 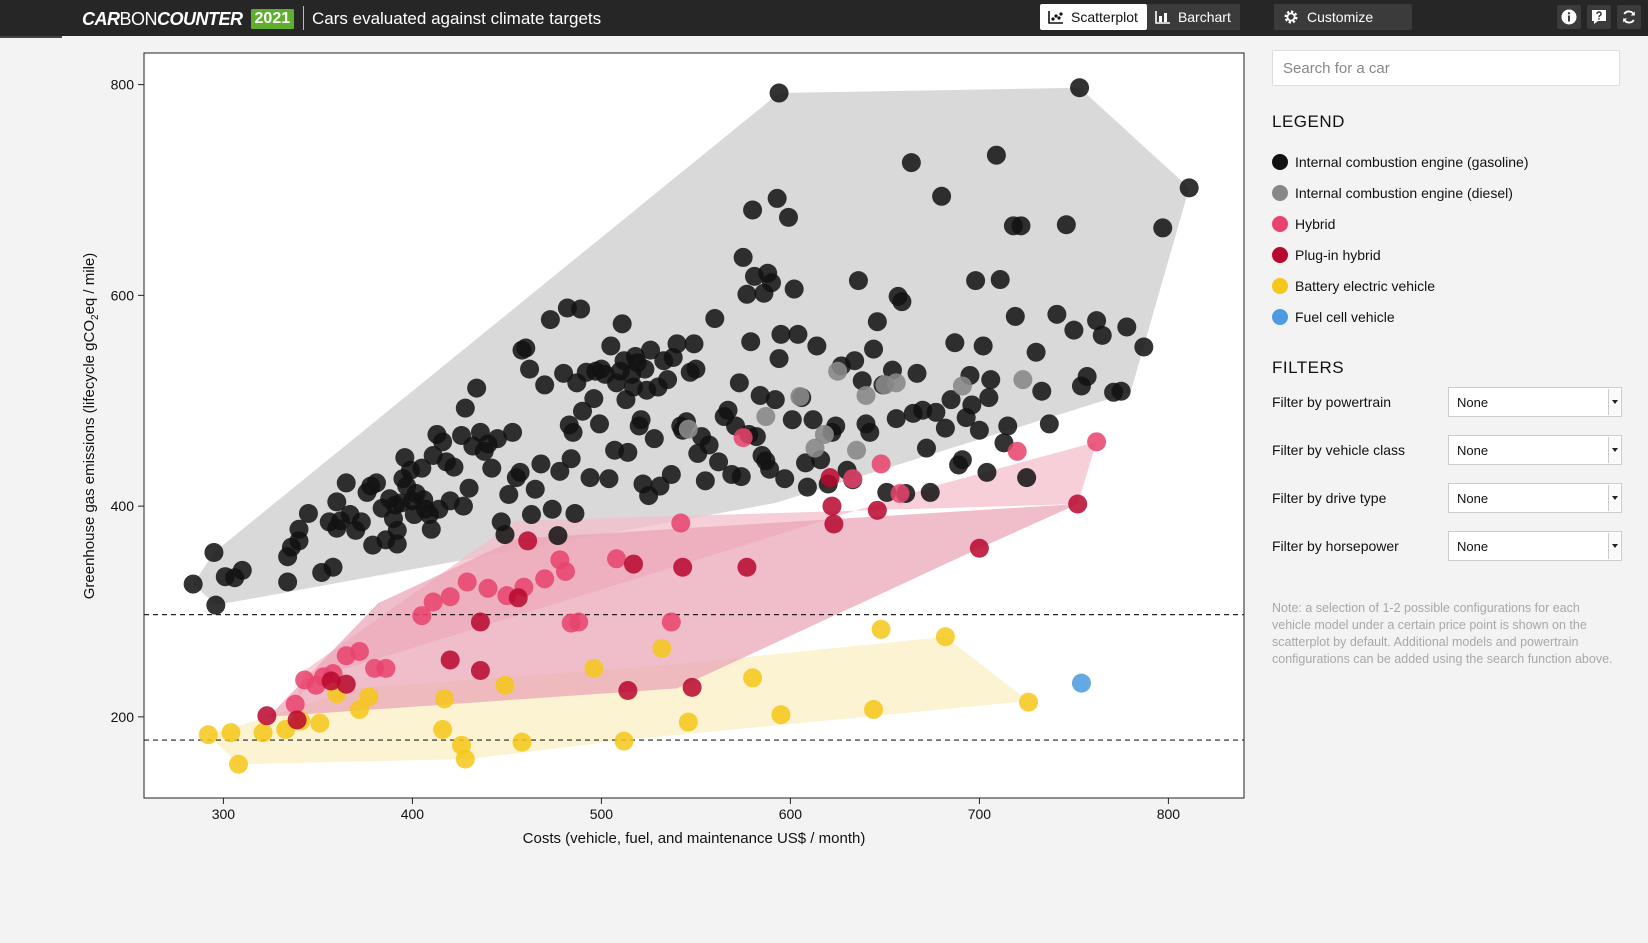 What do you see at coordinates (1447, 223) in the screenshot?
I see `legend-item-hybrid: Hybrid` at bounding box center [1447, 223].